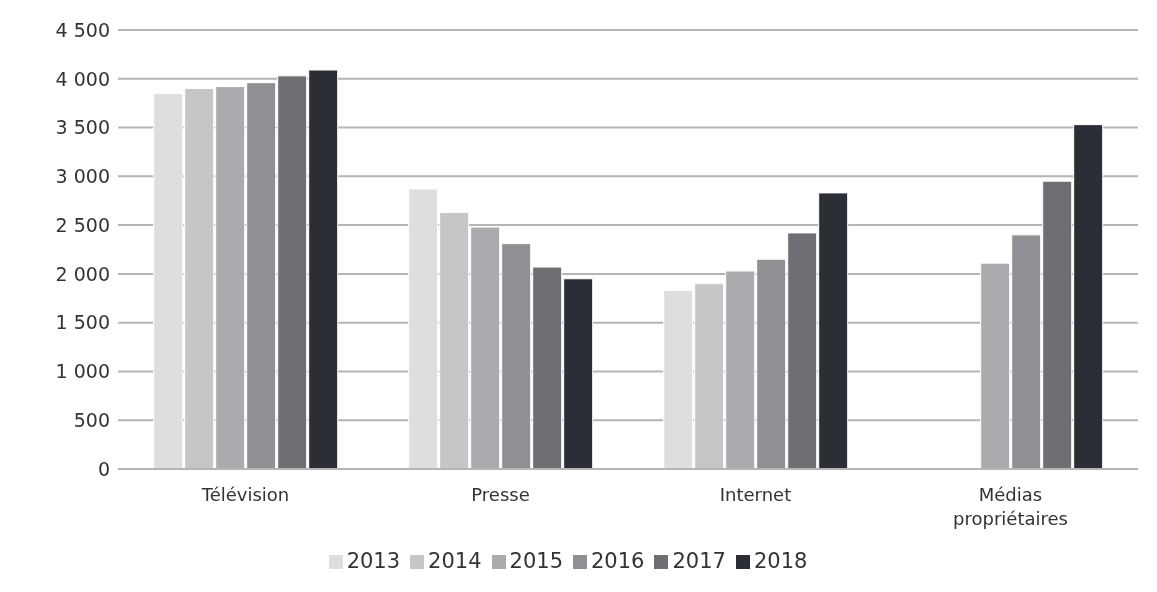  I want to click on legend-label: 2018, so click(780, 561).